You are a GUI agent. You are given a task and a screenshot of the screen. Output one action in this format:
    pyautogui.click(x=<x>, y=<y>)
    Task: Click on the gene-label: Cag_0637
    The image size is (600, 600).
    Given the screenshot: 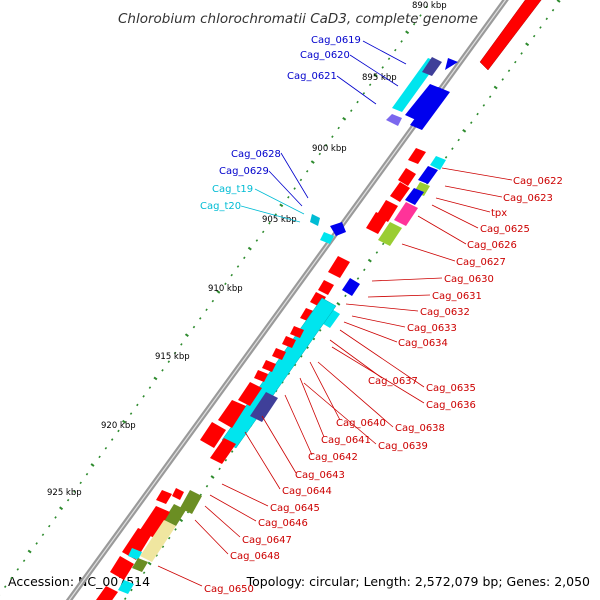 What is the action you would take?
    pyautogui.click(x=393, y=381)
    